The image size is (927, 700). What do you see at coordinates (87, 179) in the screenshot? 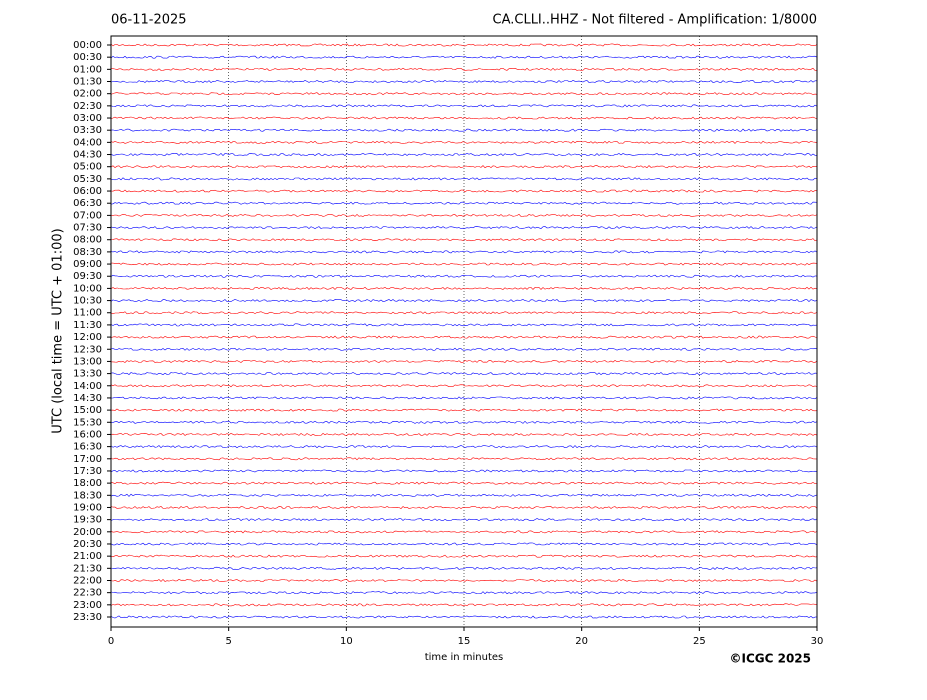
I see `y-tick-label: 05:30` at bounding box center [87, 179].